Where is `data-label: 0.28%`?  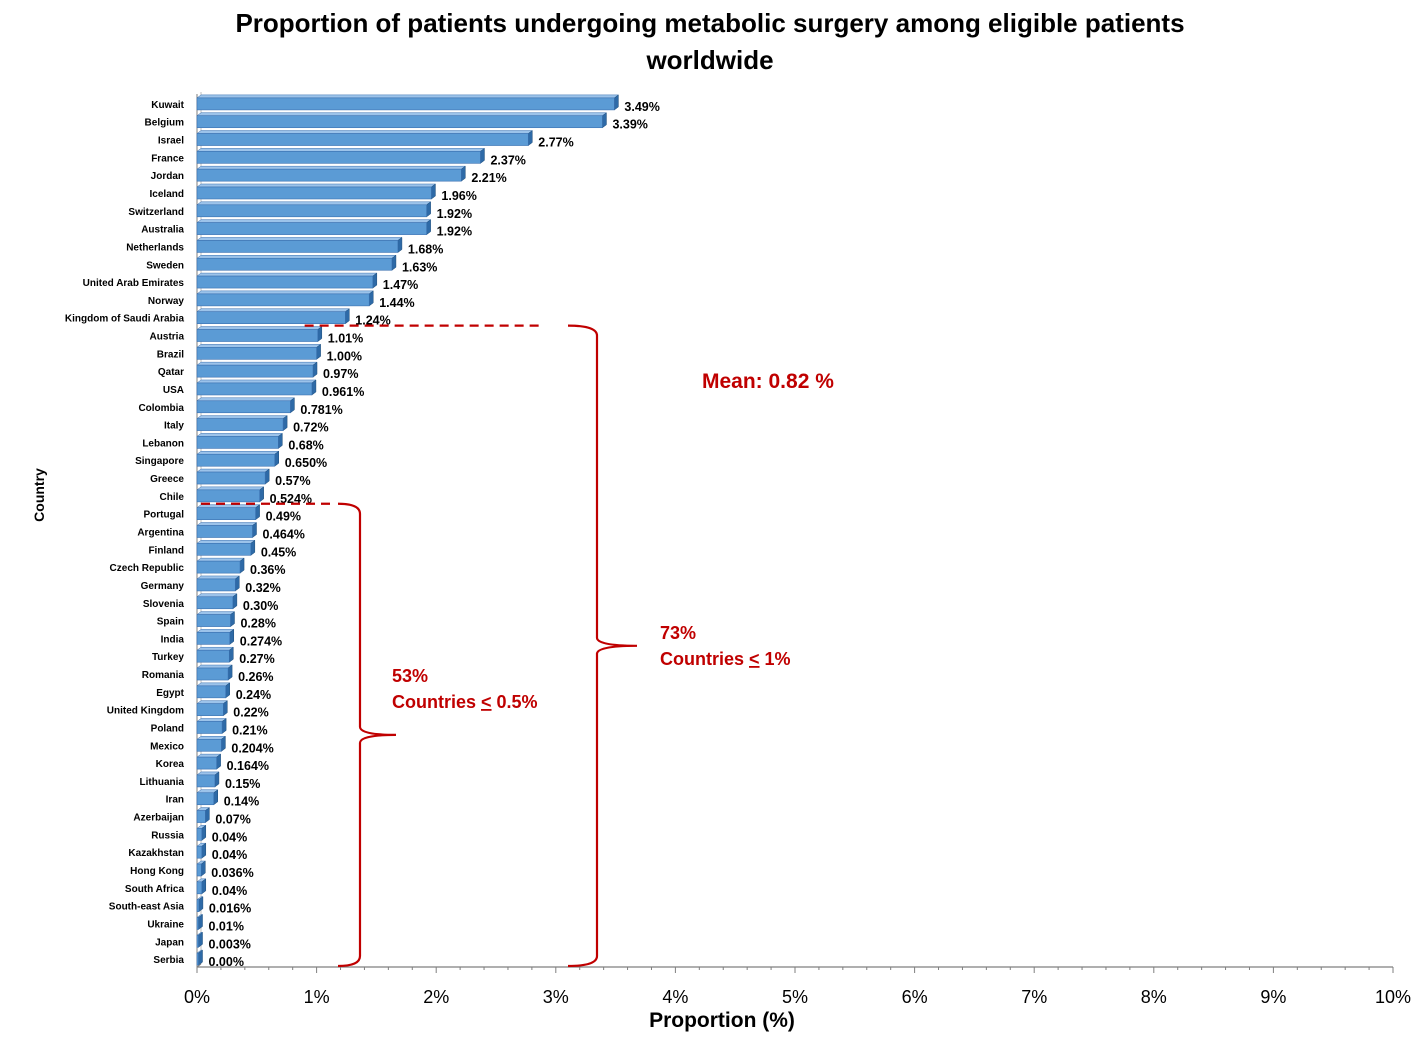
data-label: 0.28% is located at coordinates (257, 624).